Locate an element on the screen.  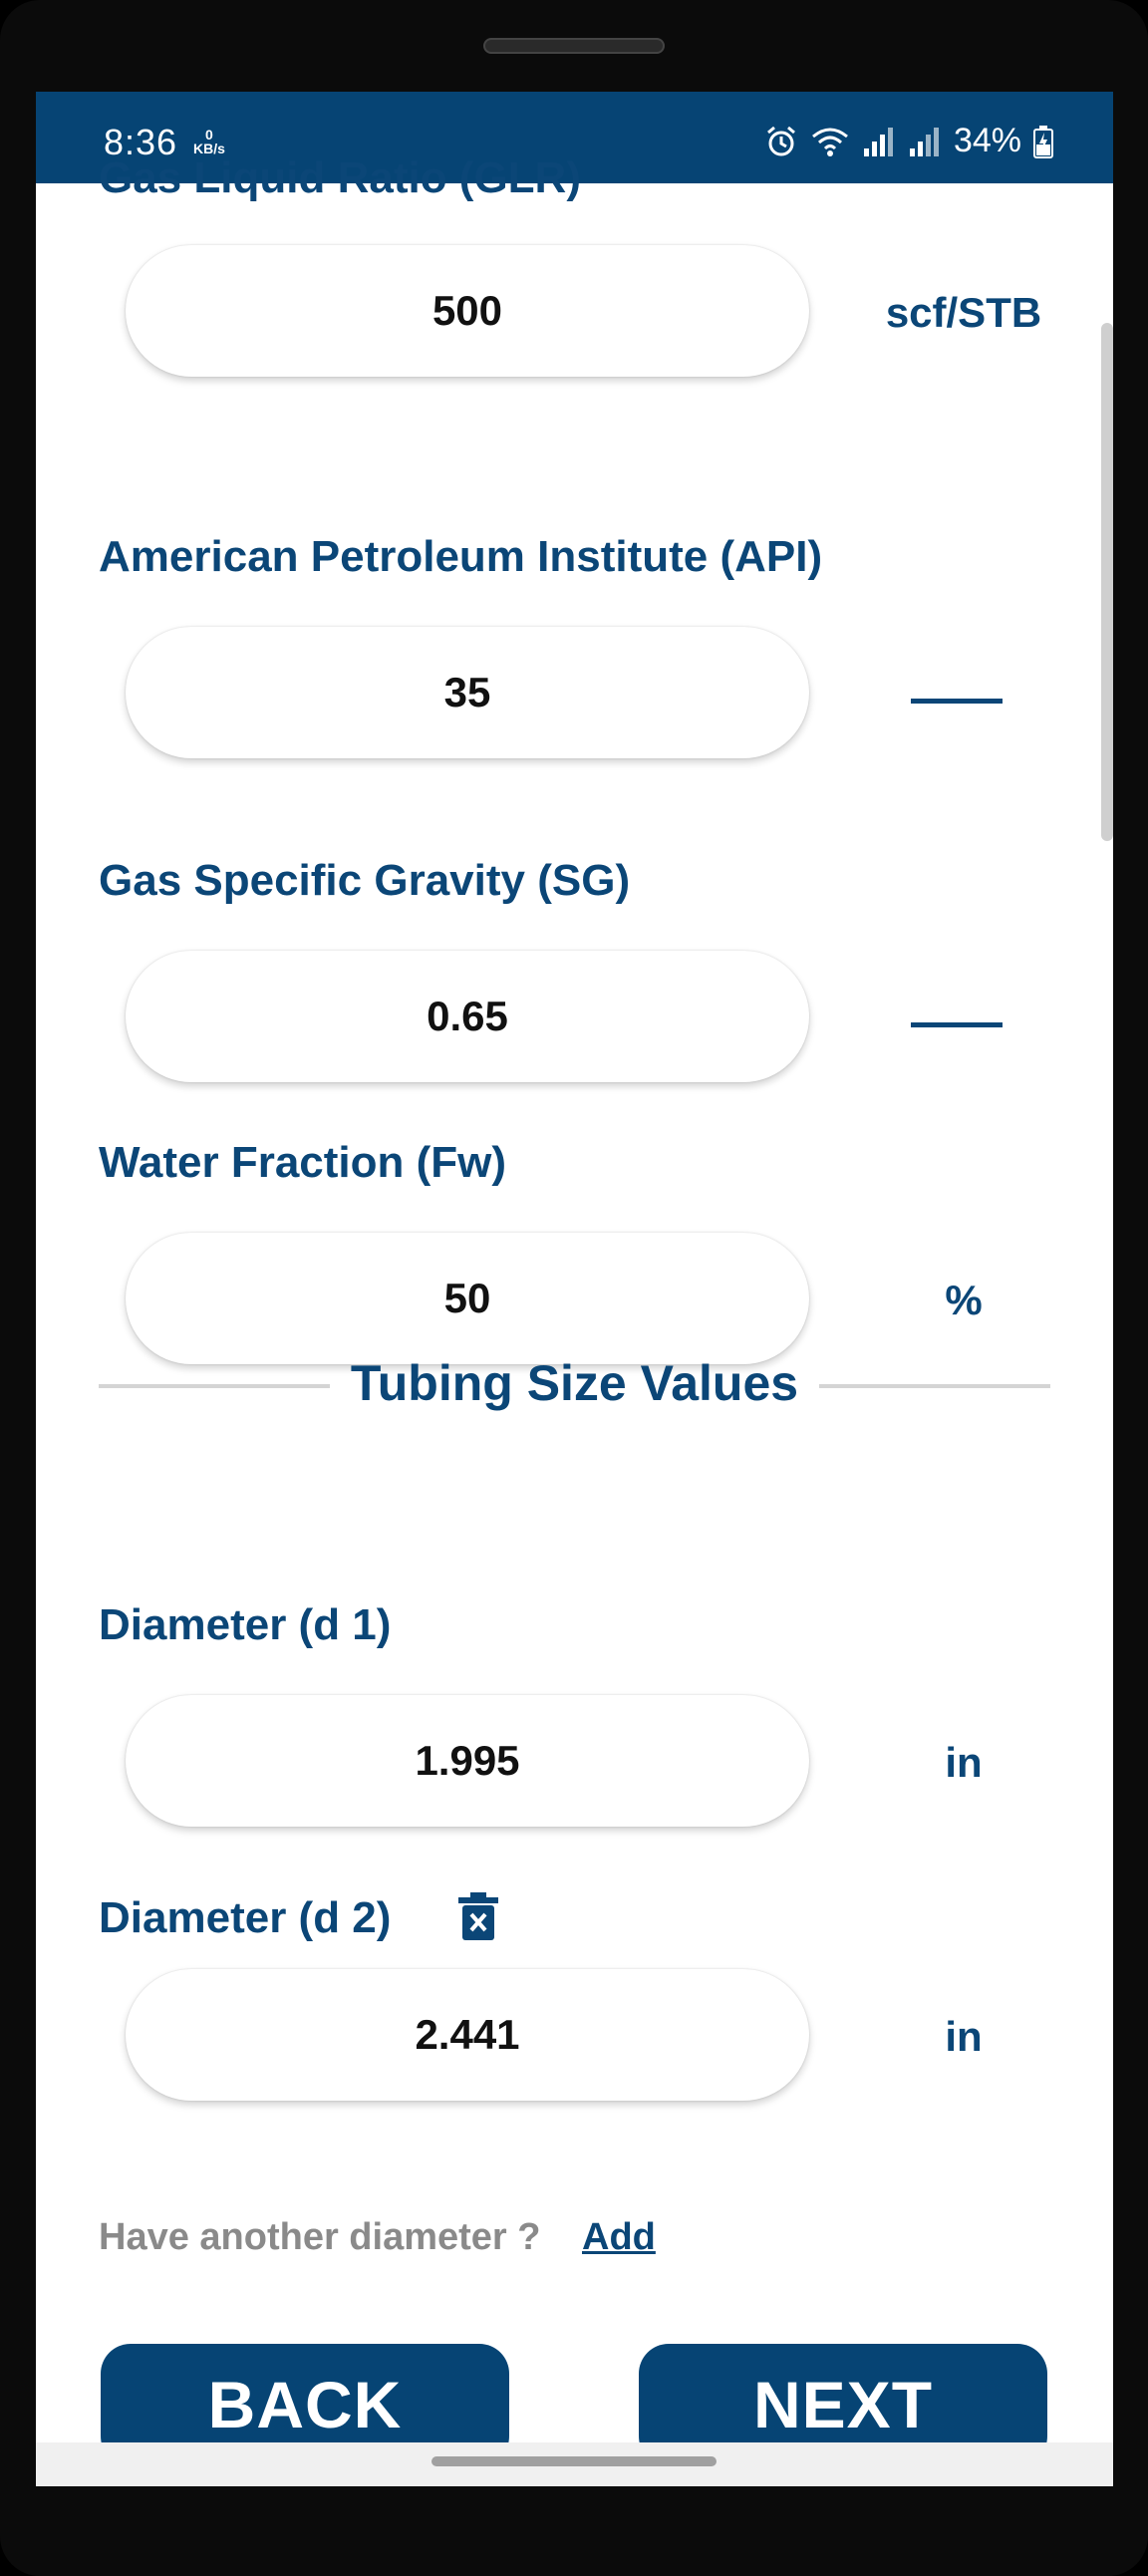
status-time: 8:36 is located at coordinates (141, 142).